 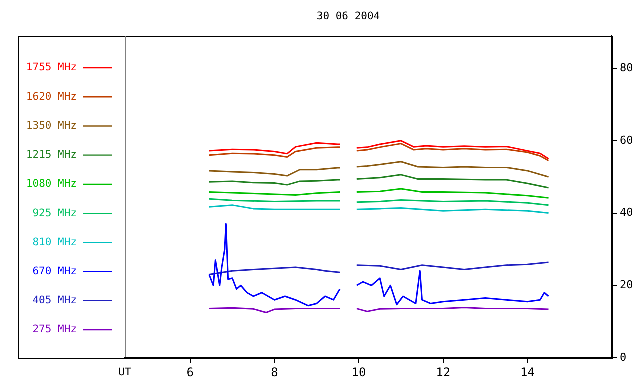 What do you see at coordinates (274, 372) in the screenshot?
I see `x-tick-label: 8` at bounding box center [274, 372].